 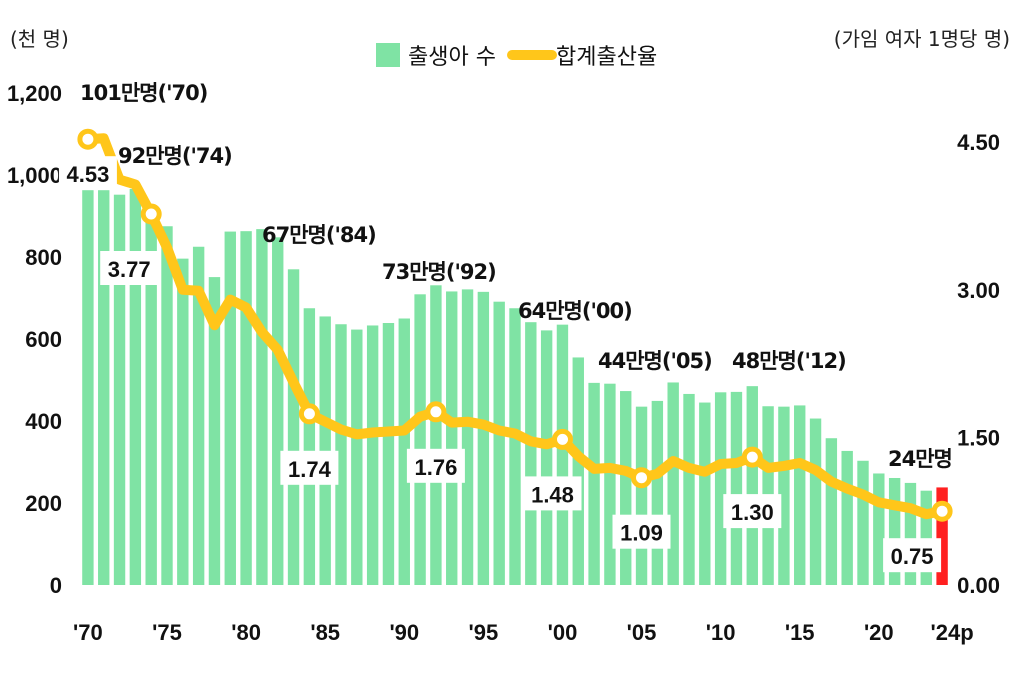 What do you see at coordinates (978, 585) in the screenshot?
I see `right-tick-label: 0.00` at bounding box center [978, 585].